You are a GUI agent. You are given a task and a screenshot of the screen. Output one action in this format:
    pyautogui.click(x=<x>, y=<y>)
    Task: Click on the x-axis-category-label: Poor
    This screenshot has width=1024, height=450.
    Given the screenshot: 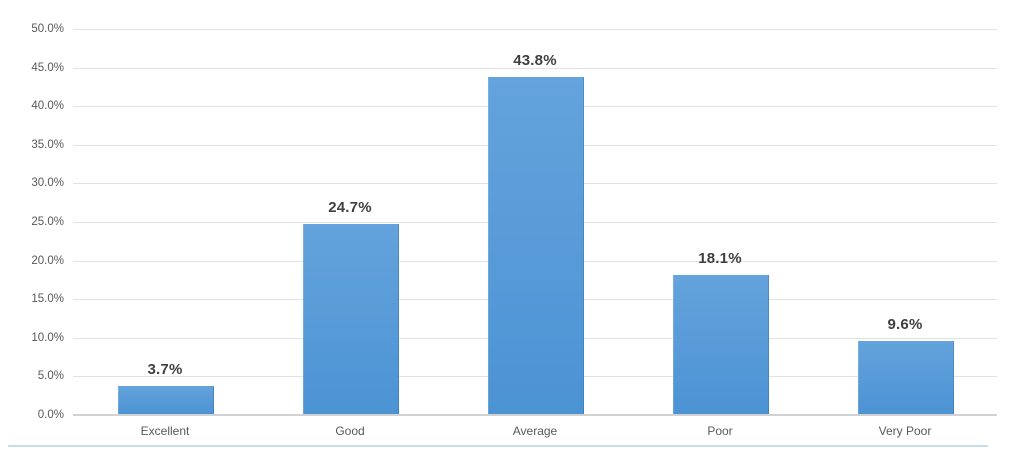 What is the action you would take?
    pyautogui.click(x=720, y=431)
    